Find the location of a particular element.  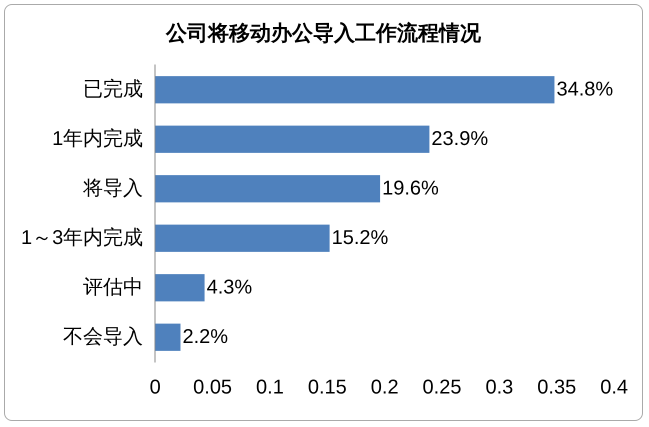

x-tick-label: 0.3 is located at coordinates (499, 387).